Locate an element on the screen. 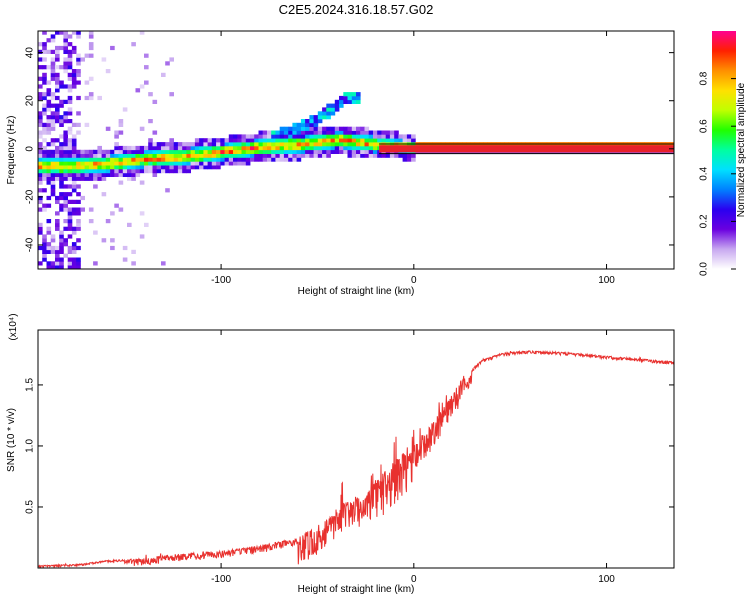 This screenshot has width=750, height=600. chart-title: C2E5.2024.316.18.57.G02 is located at coordinates (356, 9).